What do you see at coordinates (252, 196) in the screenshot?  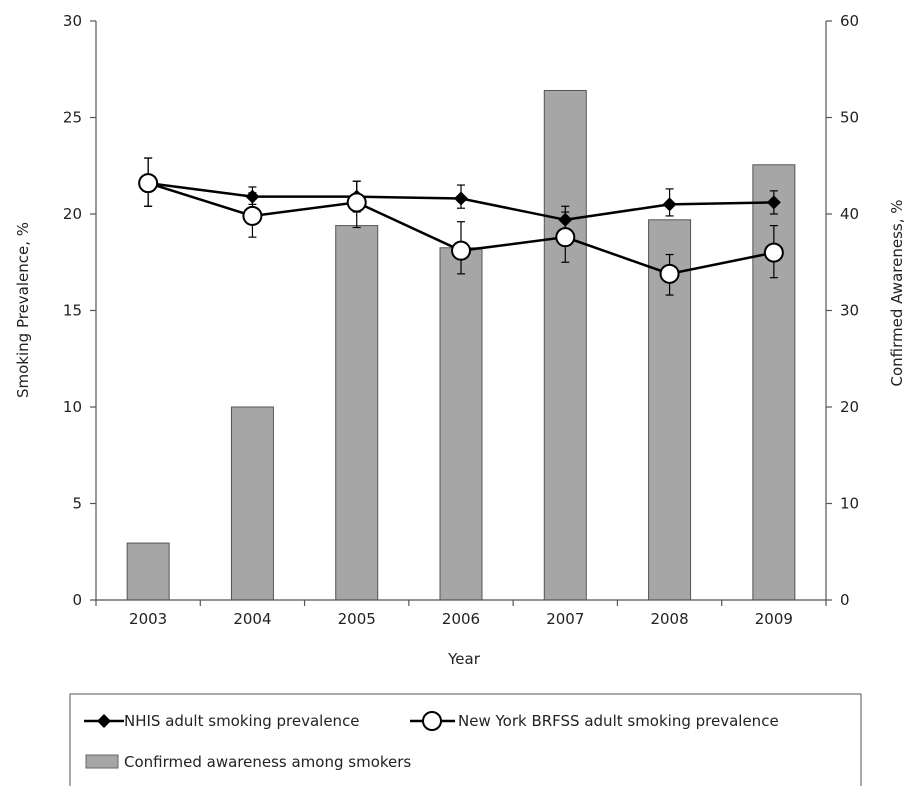 I see `point-nhis-2004` at bounding box center [252, 196].